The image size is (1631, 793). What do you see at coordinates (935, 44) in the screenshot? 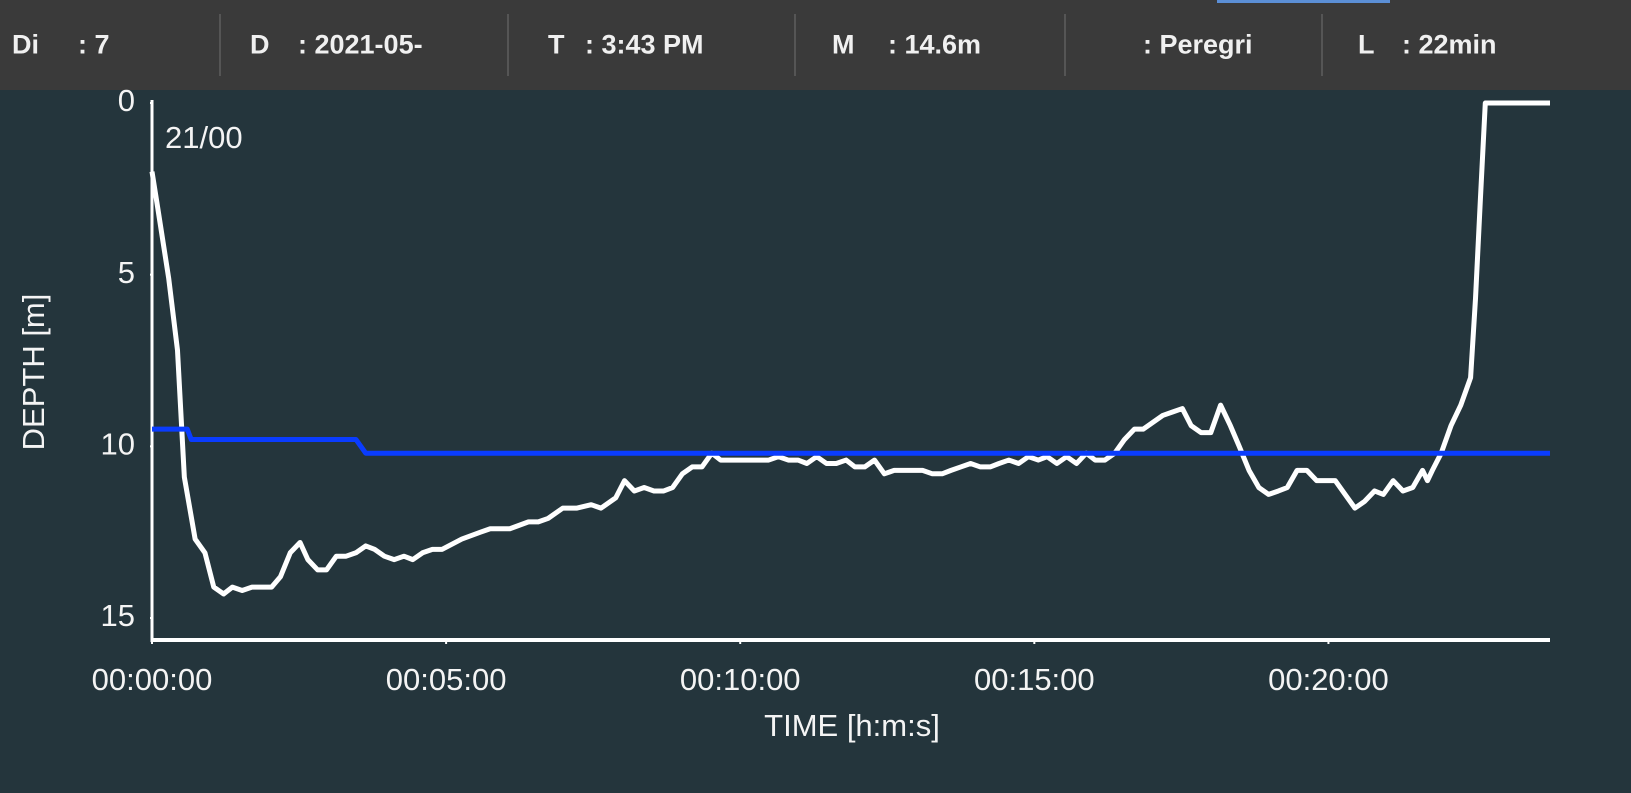
I see `info-value: : 14.6m` at bounding box center [935, 44].